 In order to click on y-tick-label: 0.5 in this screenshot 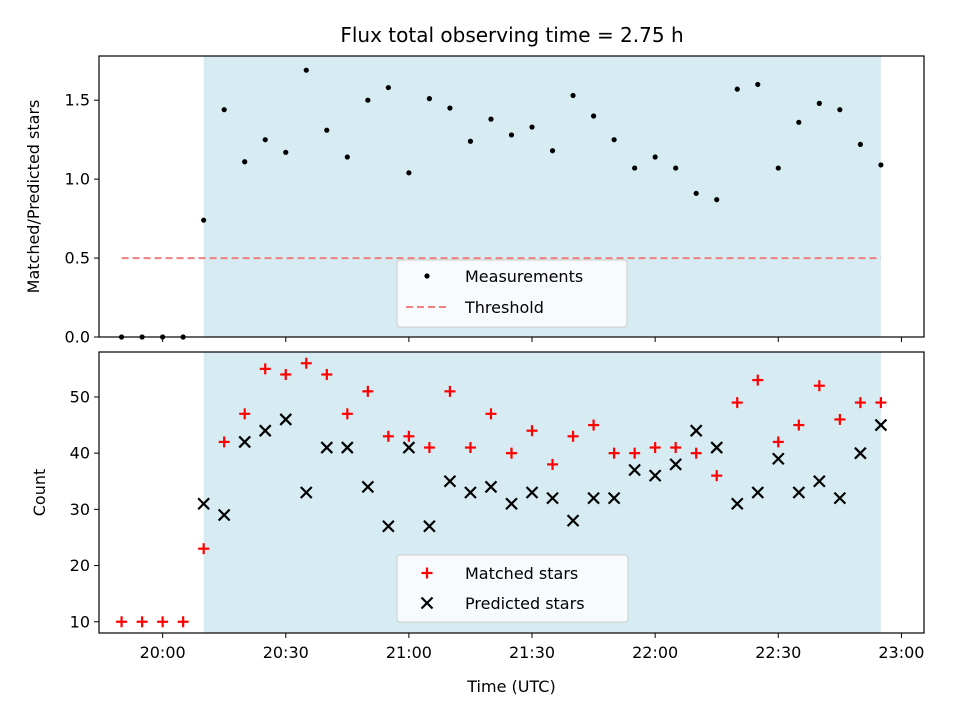, I will do `click(77, 258)`.